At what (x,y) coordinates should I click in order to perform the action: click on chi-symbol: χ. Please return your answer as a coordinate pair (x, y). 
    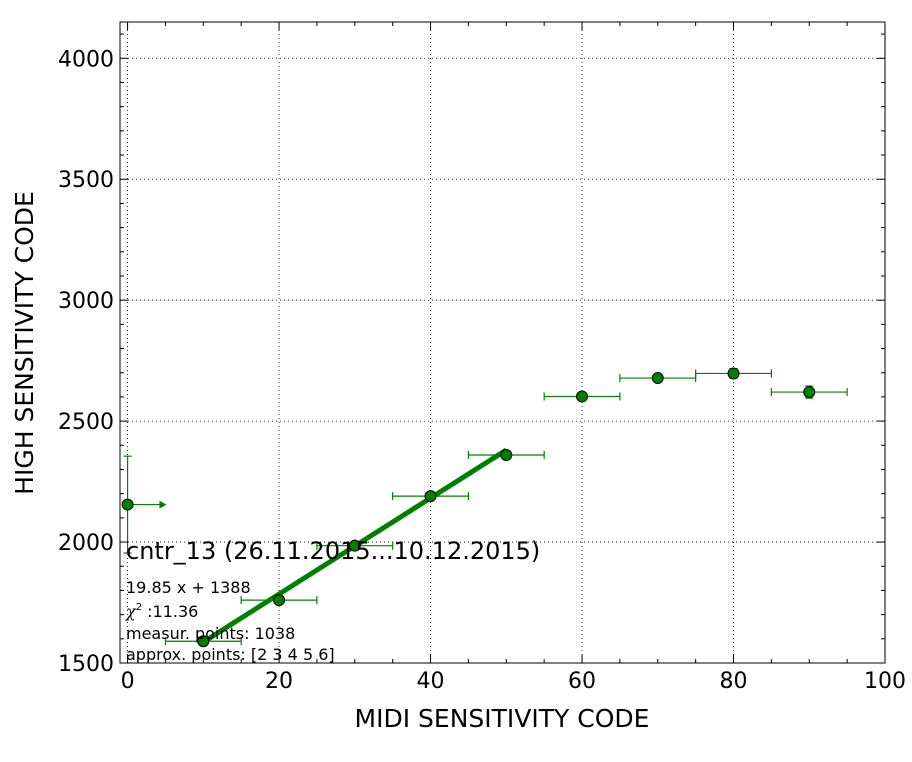
    Looking at the image, I should click on (131, 611).